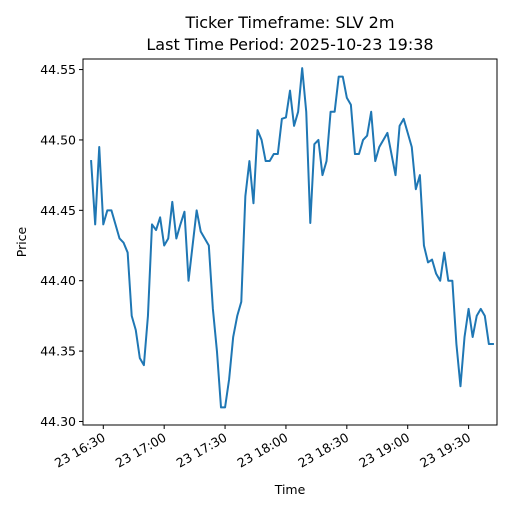 This screenshot has height=512, width=512. What do you see at coordinates (58, 69) in the screenshot?
I see `y-tick-label: 44.55` at bounding box center [58, 69].